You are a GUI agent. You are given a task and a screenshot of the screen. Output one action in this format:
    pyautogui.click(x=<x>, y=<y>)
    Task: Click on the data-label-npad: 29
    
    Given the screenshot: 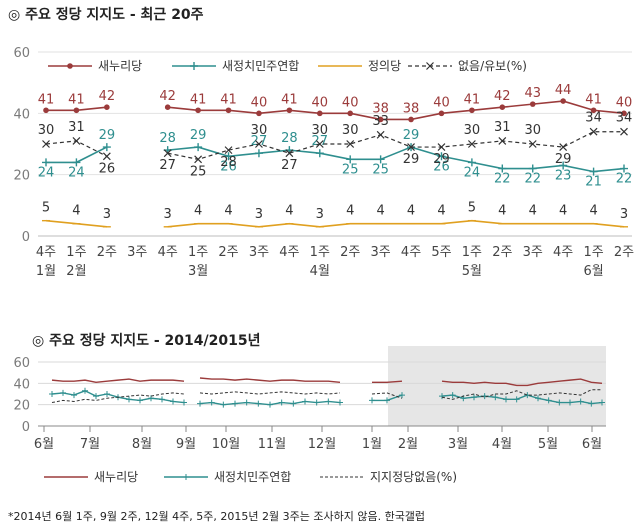 What is the action you would take?
    pyautogui.click(x=107, y=135)
    